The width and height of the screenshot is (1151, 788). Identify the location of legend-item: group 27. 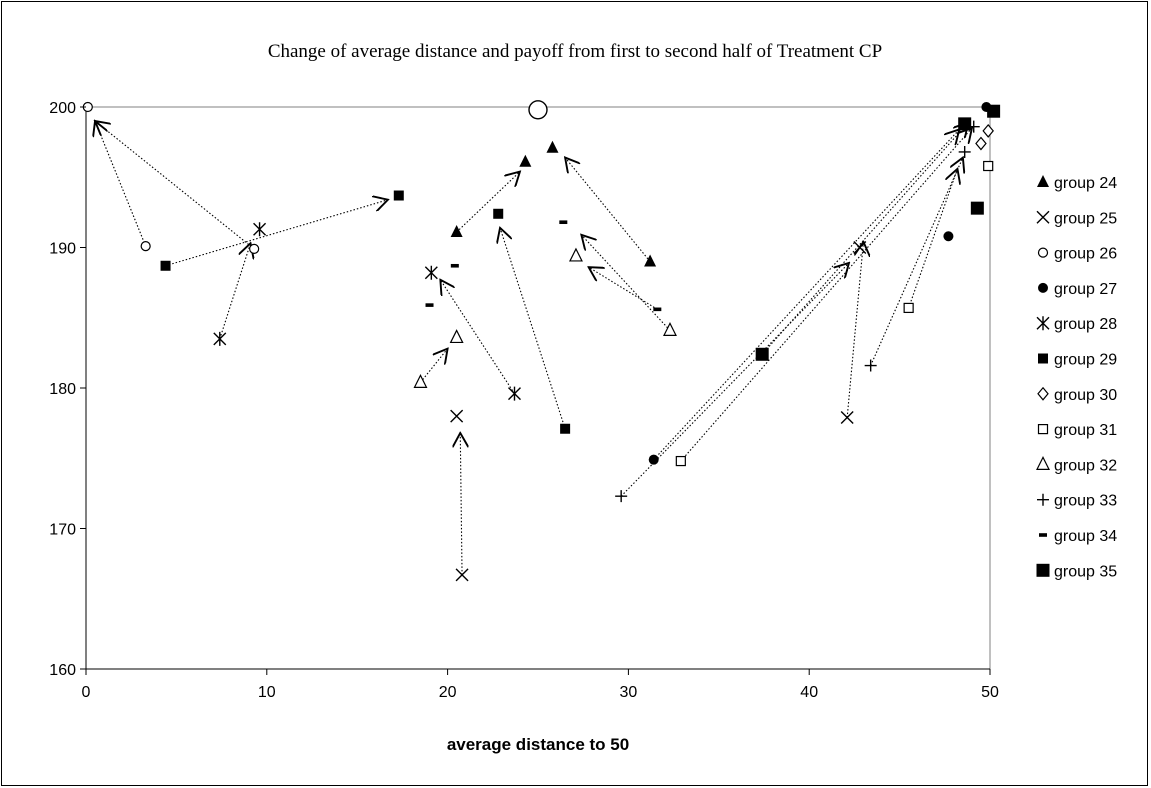
(1077, 289).